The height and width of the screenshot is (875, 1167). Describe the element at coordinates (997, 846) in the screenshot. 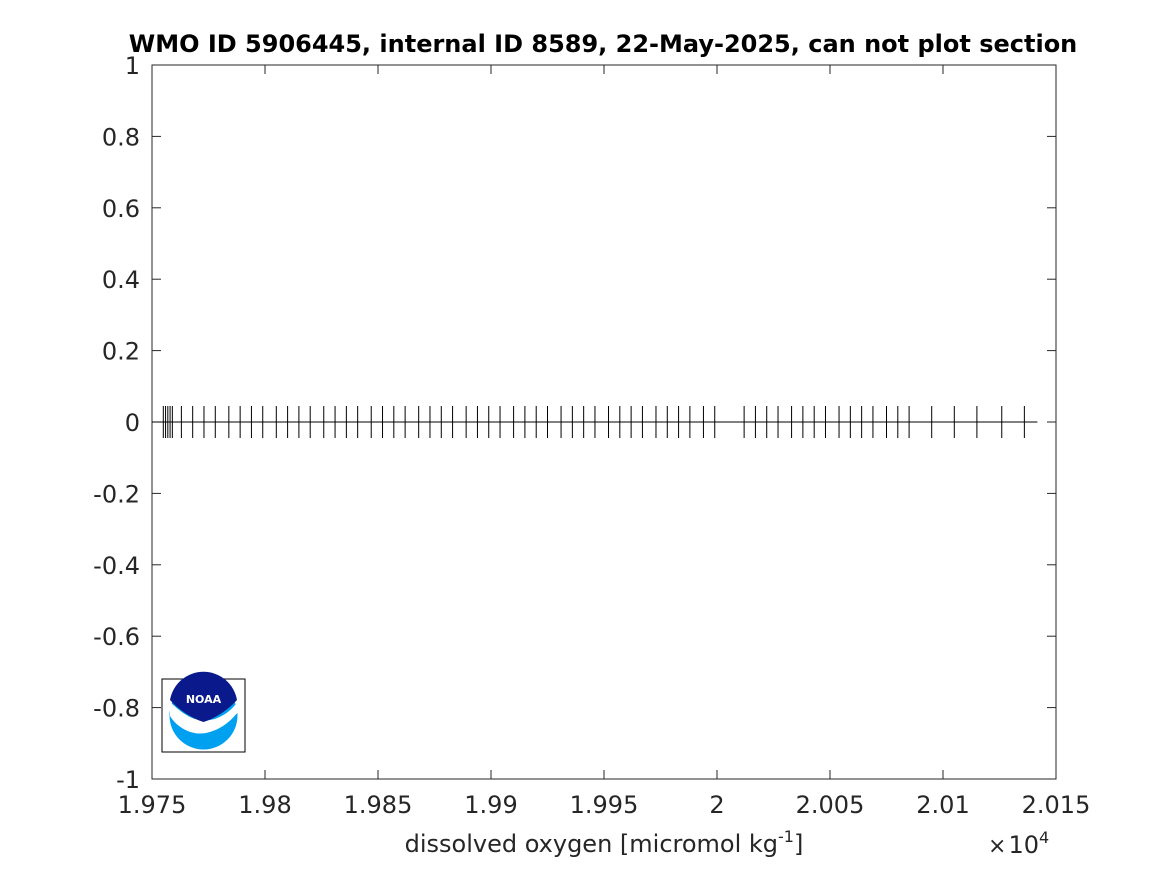

I see `x-exponent-times: ×` at that location.